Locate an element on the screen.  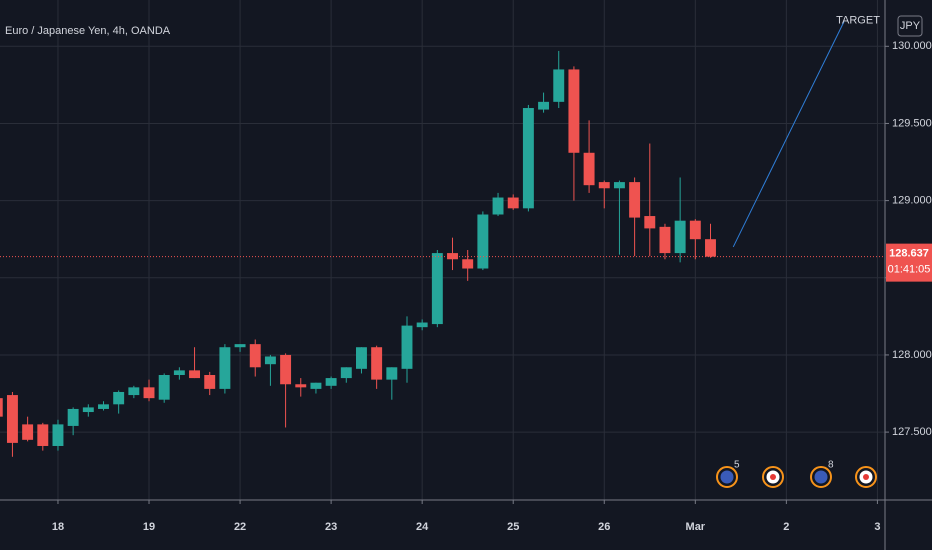
last-price-box is located at coordinates (909, 262).